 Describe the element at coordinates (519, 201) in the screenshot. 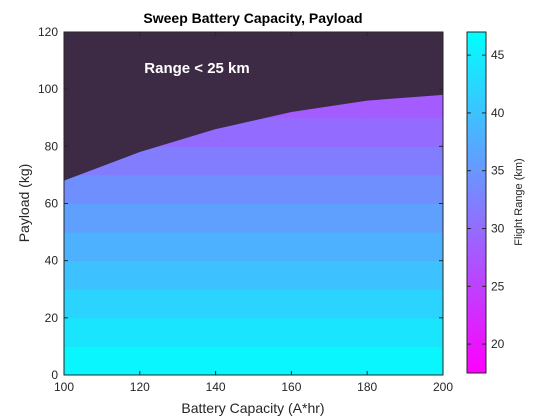

I see `colorbar-label: Flight Range (km)` at that location.